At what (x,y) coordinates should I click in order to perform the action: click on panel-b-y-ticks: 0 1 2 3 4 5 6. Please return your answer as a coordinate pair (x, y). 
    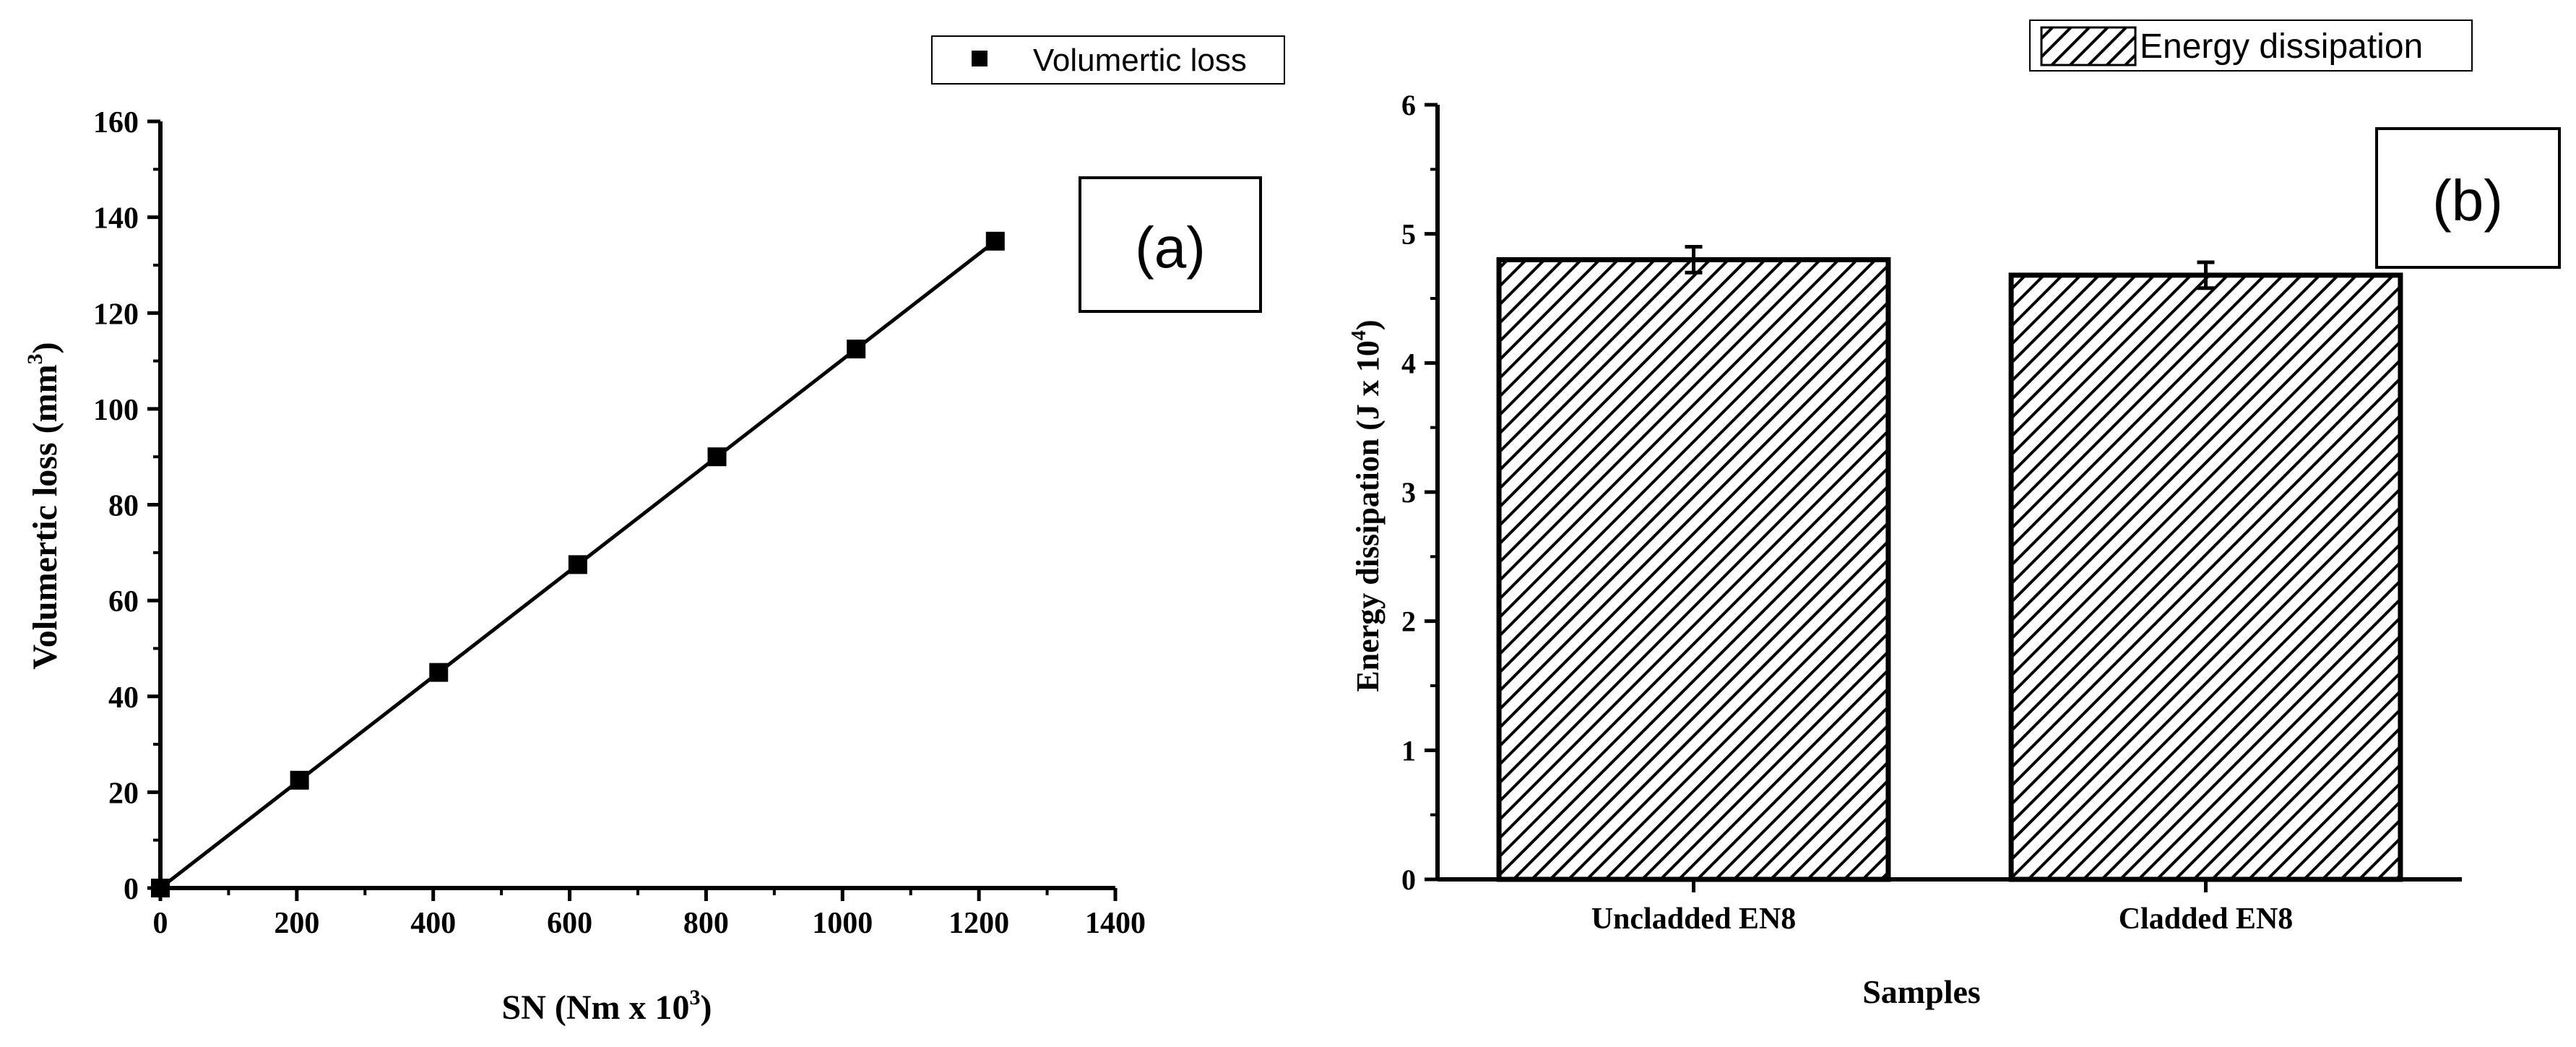
    Looking at the image, I should click on (1419, 492).